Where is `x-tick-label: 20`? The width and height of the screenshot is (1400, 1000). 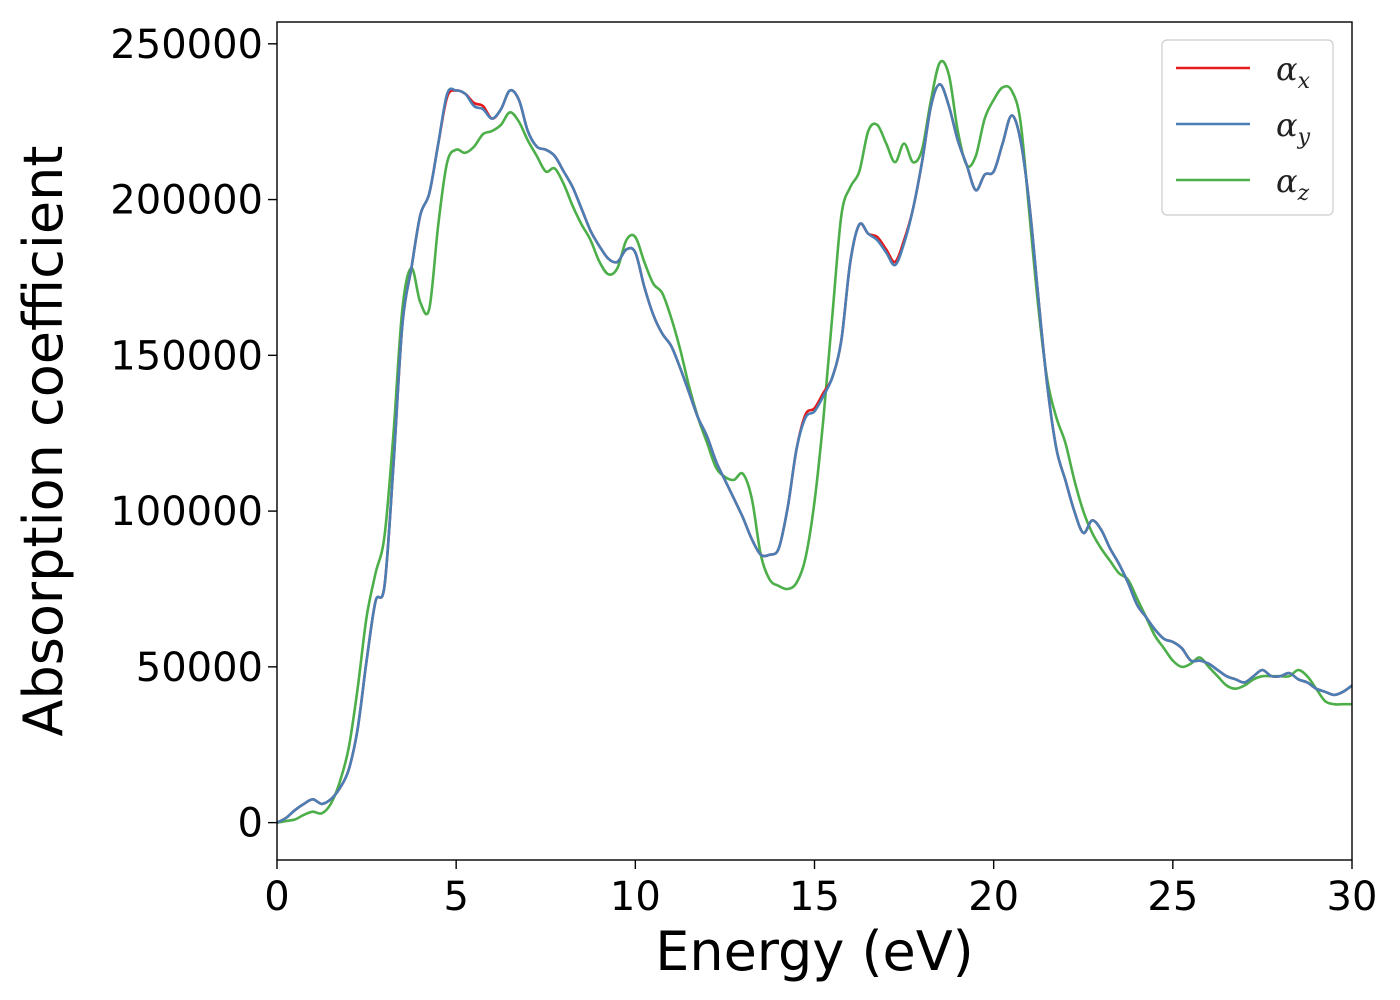 x-tick-label: 20 is located at coordinates (993, 897).